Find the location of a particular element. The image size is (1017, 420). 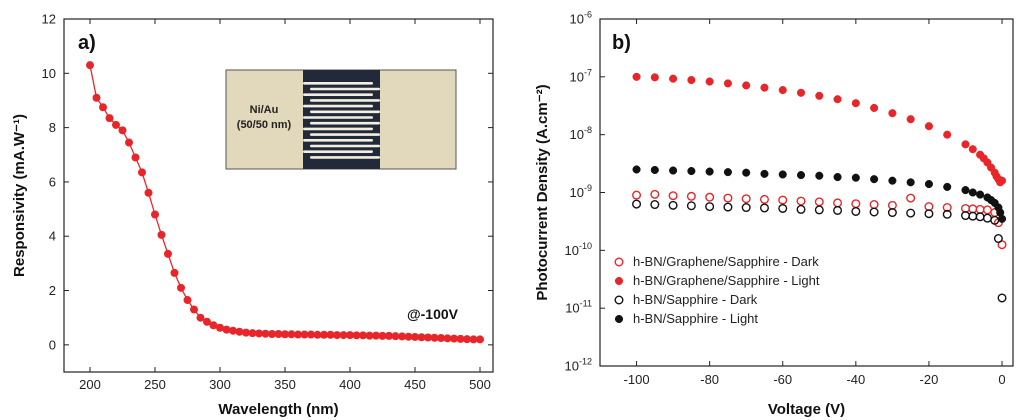

x-tick-label-b: -100 is located at coordinates (637, 379).